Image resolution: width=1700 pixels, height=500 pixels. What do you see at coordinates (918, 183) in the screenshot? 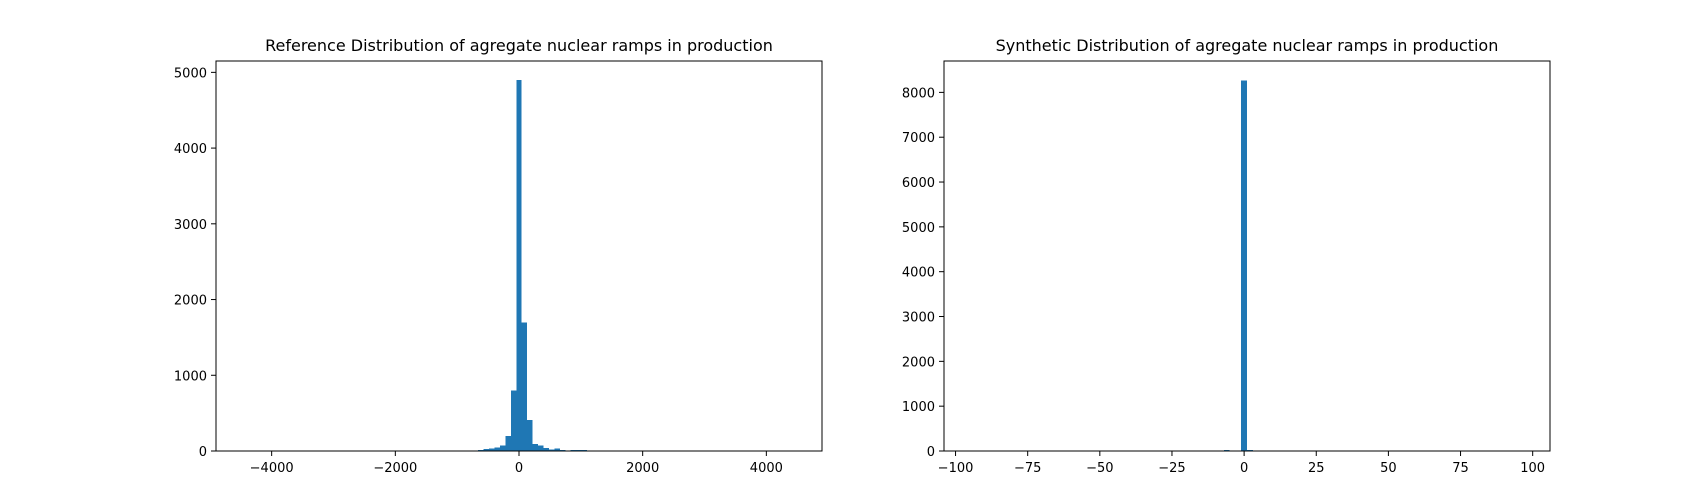
I see `synthetic-y-tick-label: 6000` at bounding box center [918, 183].